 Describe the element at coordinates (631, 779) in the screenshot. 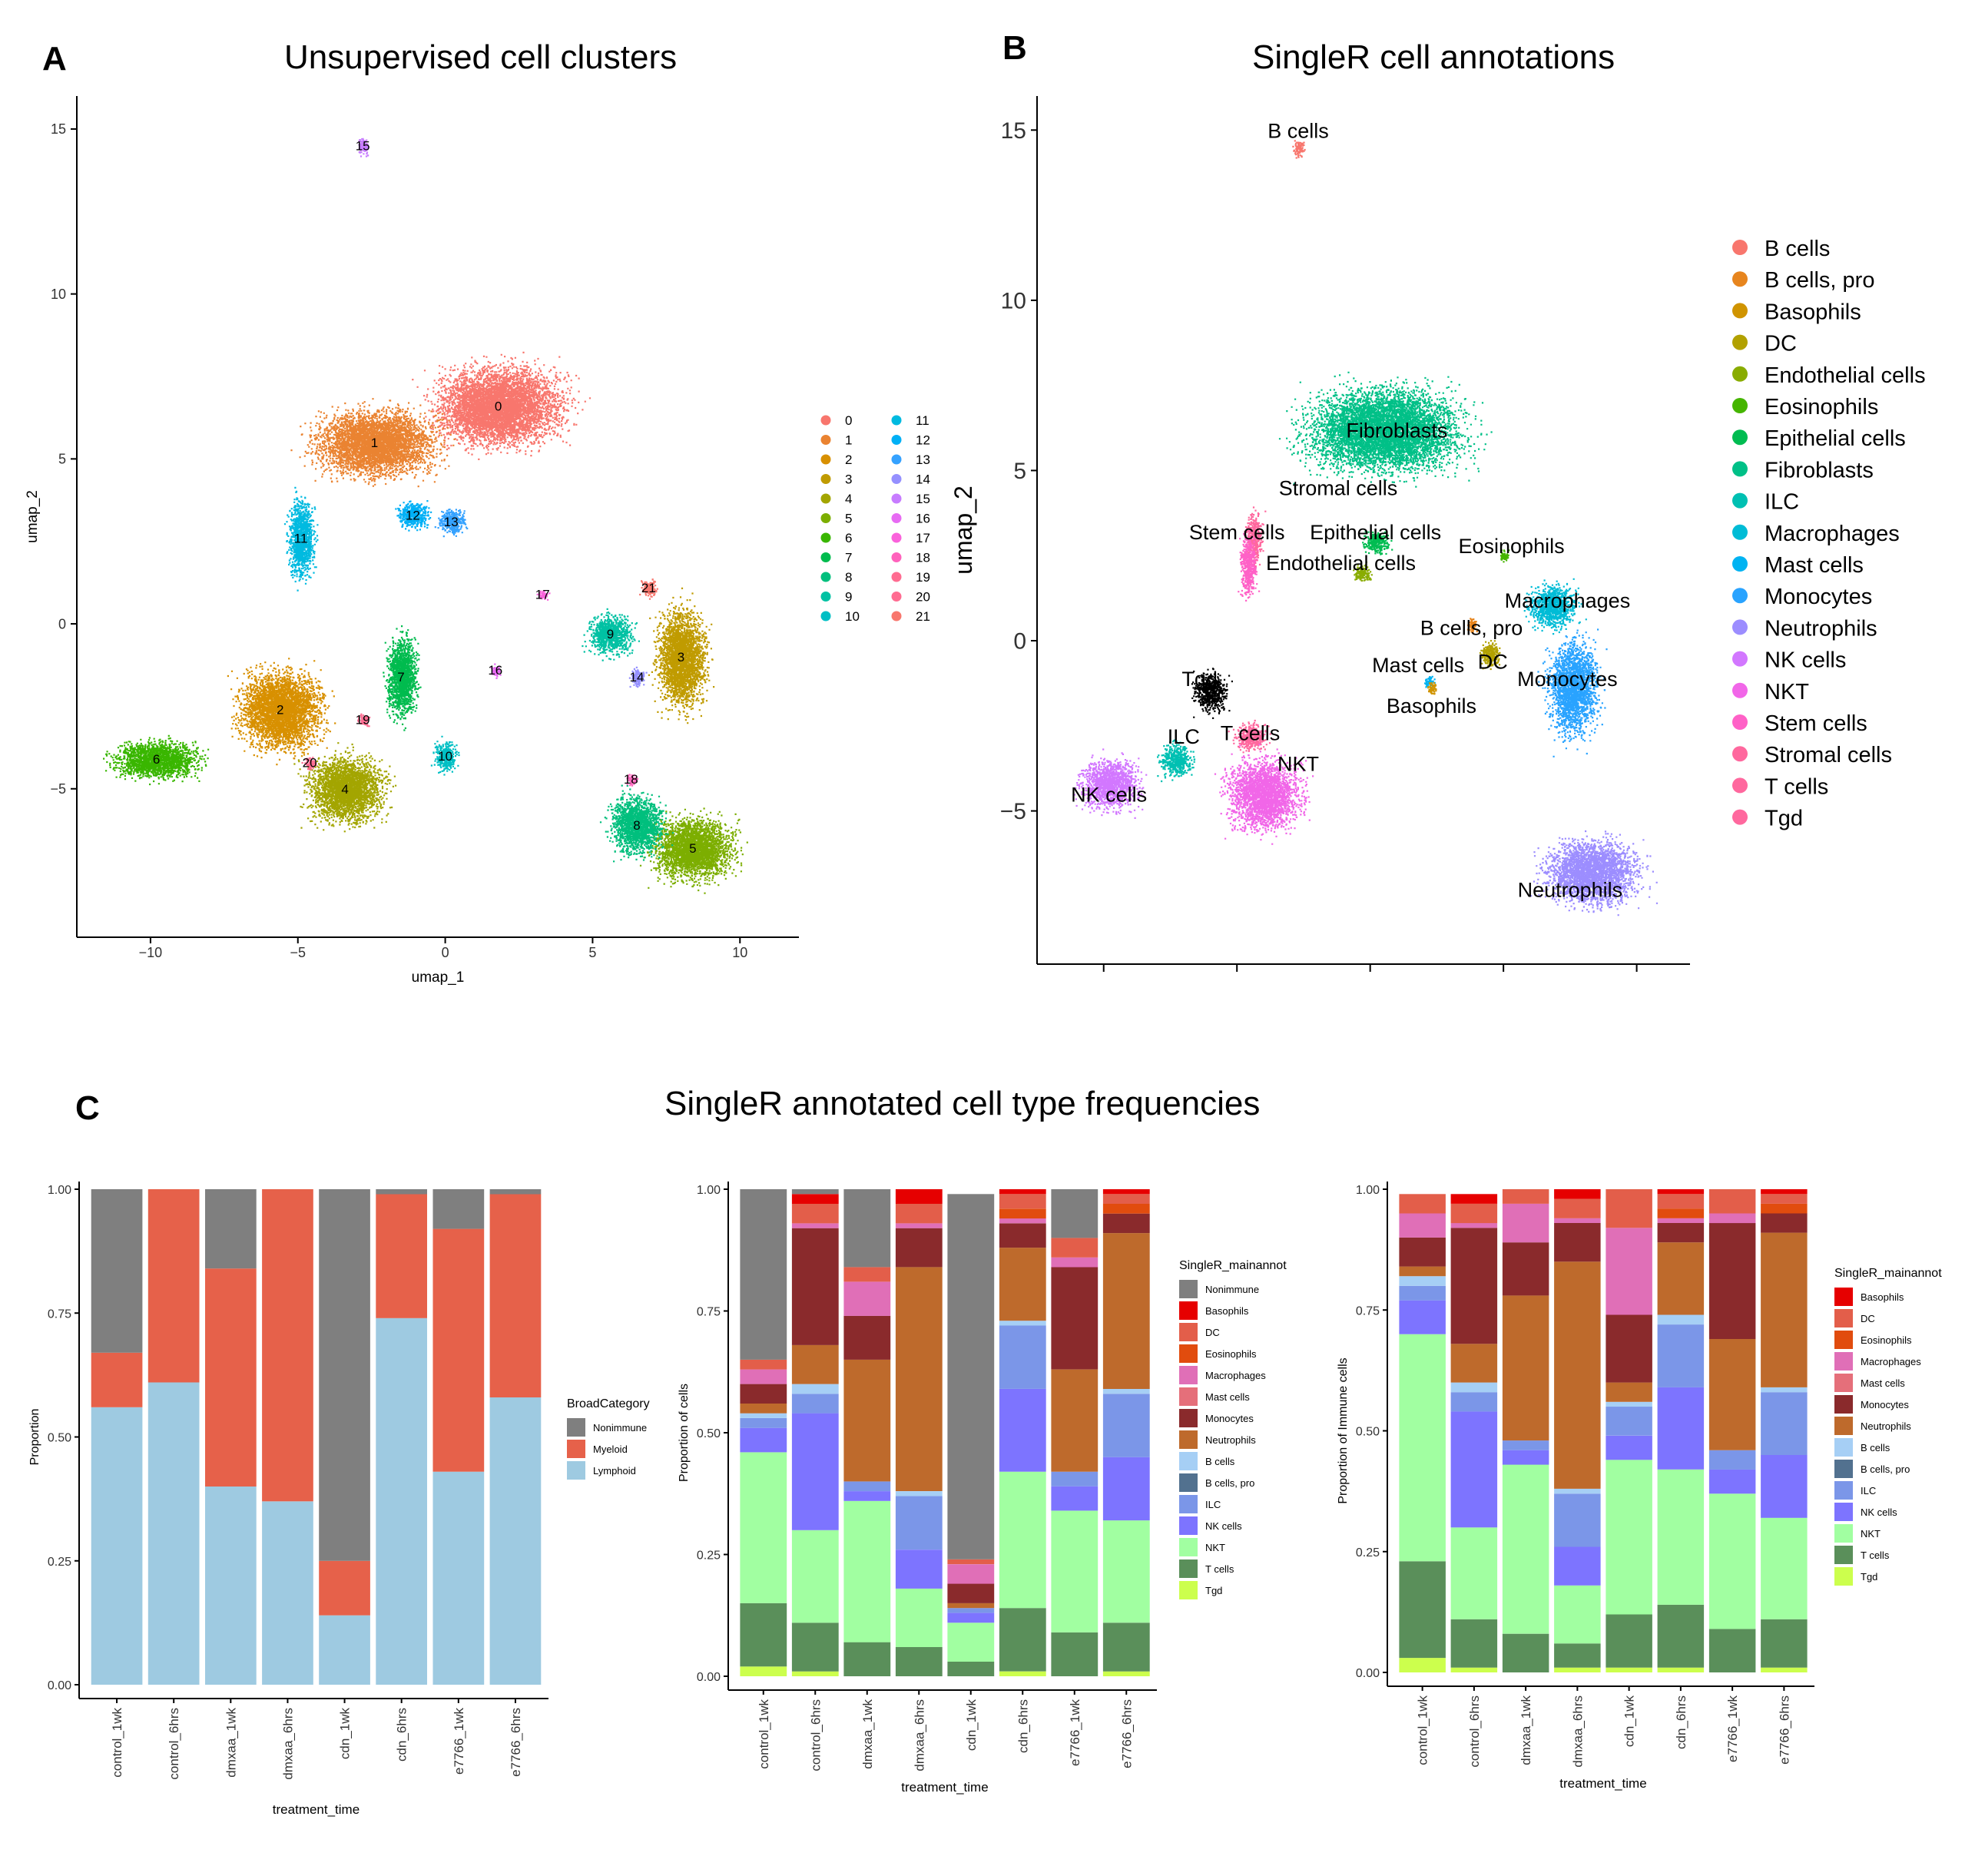

I see `cluster-label-18: 18` at that location.